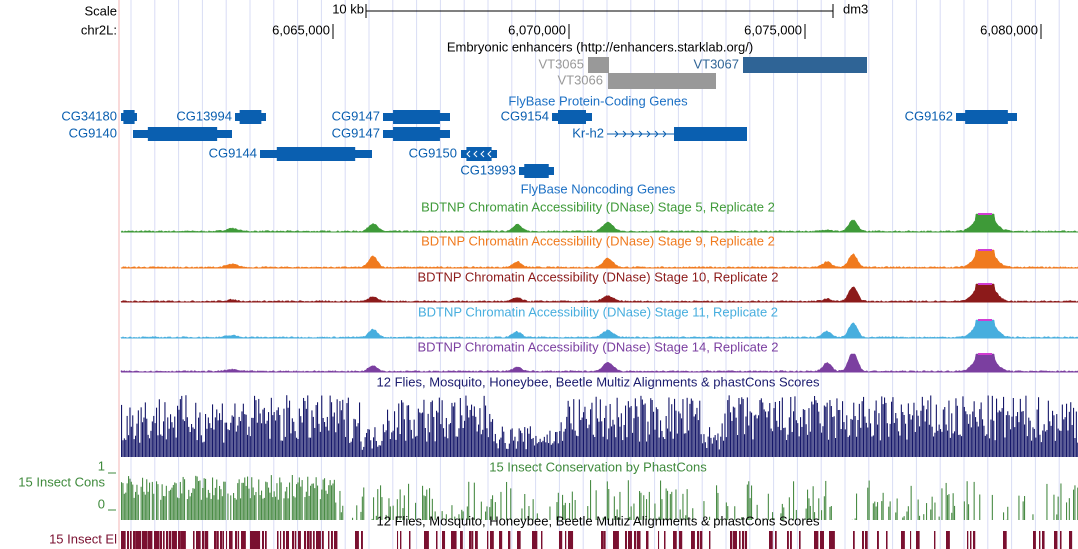  I want to click on enhancer-label: VT3065, so click(561, 63).